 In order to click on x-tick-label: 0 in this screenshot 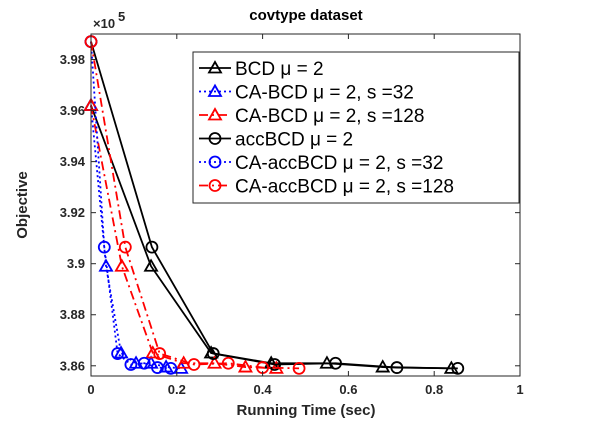, I will do `click(90, 389)`.